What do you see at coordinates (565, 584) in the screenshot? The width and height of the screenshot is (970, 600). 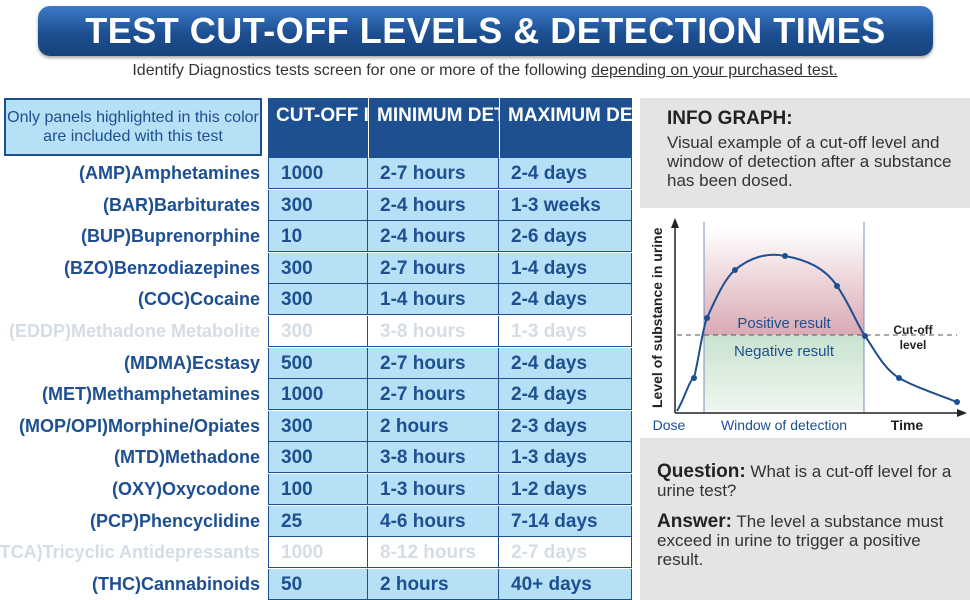 I see `maximum-cell: 40+ days` at bounding box center [565, 584].